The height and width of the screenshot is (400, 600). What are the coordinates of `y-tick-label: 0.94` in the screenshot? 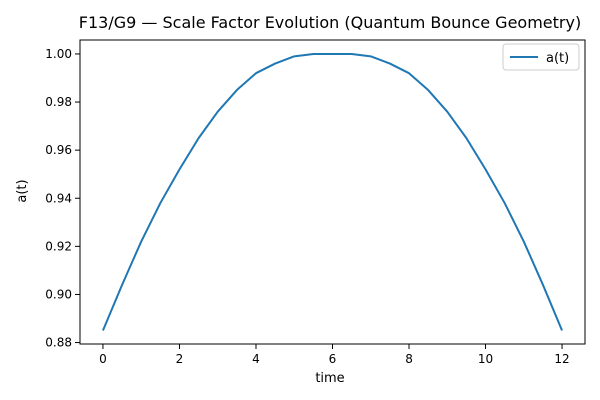 It's located at (58, 198).